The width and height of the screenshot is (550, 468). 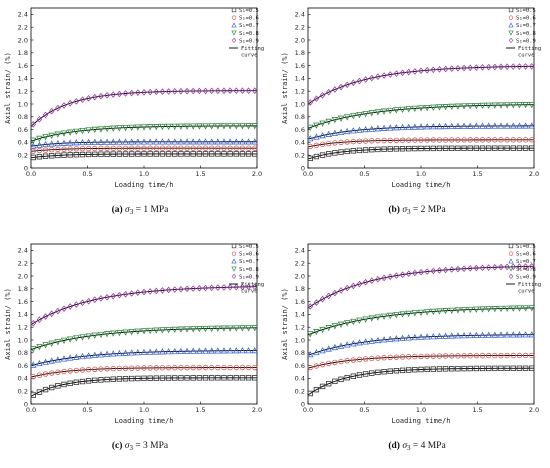 I want to click on caption-subscript: 3, so click(x=409, y=212).